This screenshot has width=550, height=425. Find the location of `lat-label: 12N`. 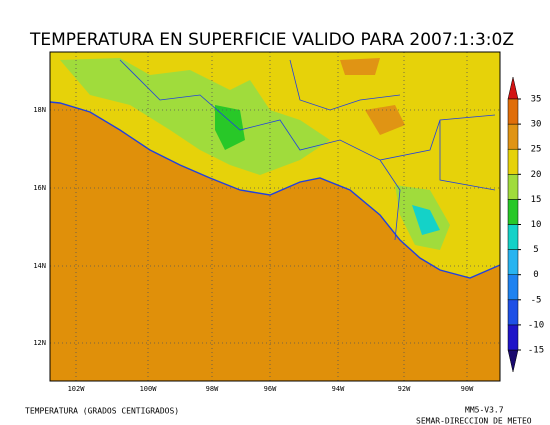

lat-label: 12N is located at coordinates (39, 343).